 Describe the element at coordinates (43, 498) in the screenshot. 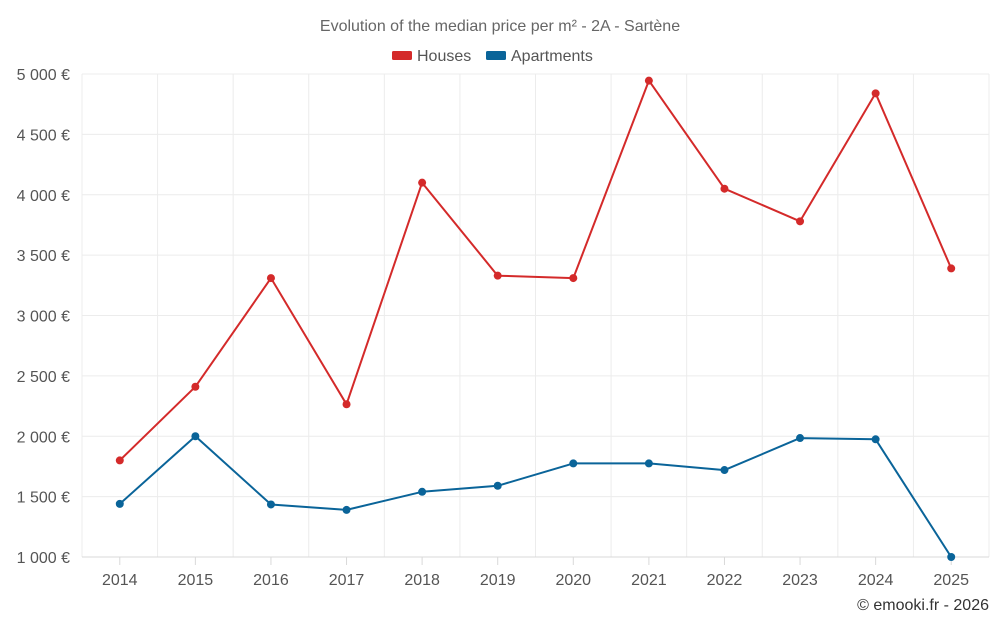

I see `y-tick-label: 1 500 €` at that location.